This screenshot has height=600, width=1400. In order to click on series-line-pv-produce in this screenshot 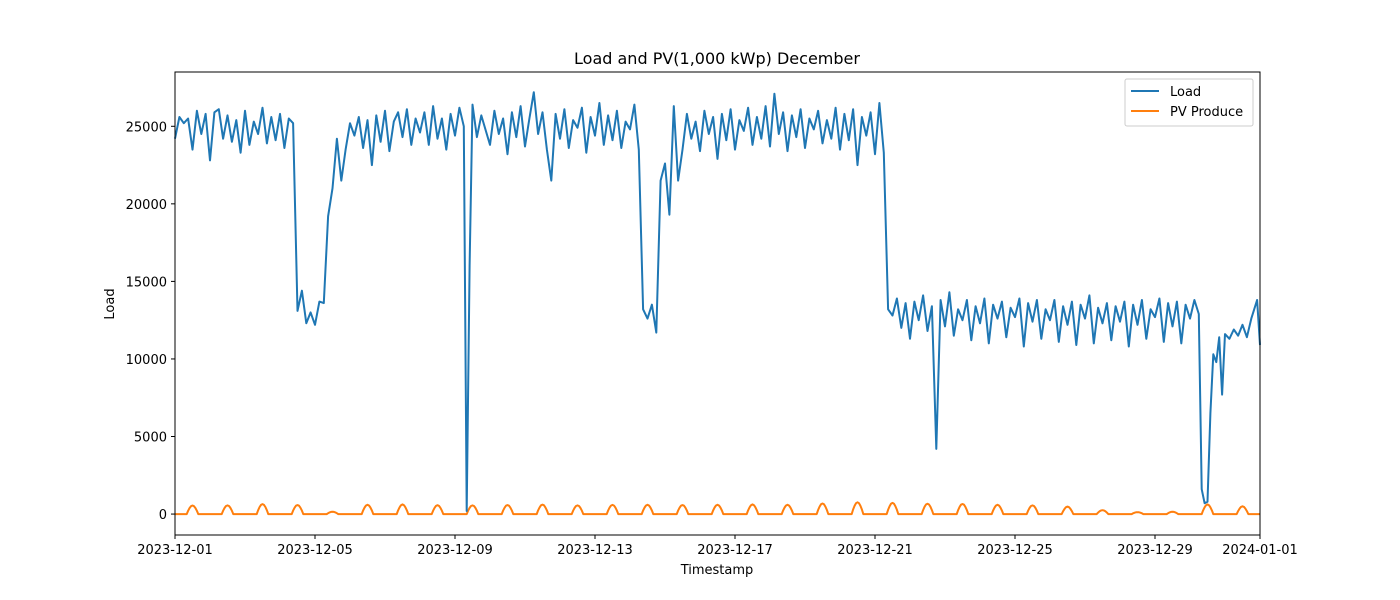, I will do `click(717, 508)`.